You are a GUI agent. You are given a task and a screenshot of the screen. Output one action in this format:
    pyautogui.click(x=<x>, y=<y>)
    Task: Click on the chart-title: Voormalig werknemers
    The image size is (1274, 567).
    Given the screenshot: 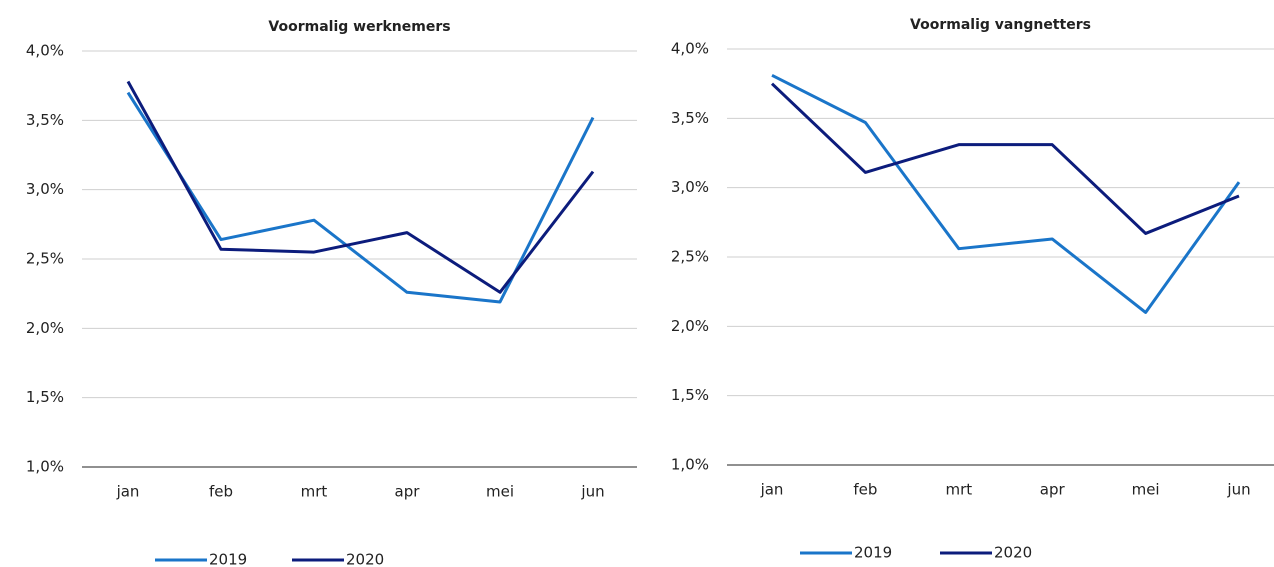 What is the action you would take?
    pyautogui.click(x=359, y=27)
    